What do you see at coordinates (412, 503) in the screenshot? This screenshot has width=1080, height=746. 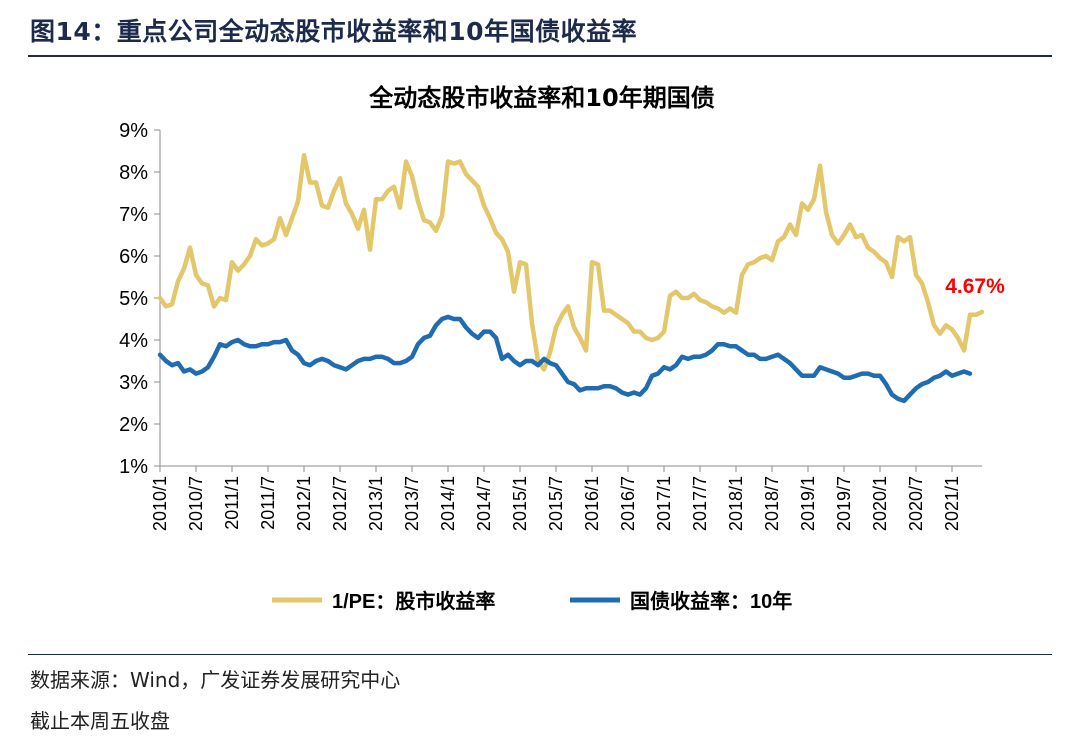 I see `x-tick-label: 2013/7` at bounding box center [412, 503].